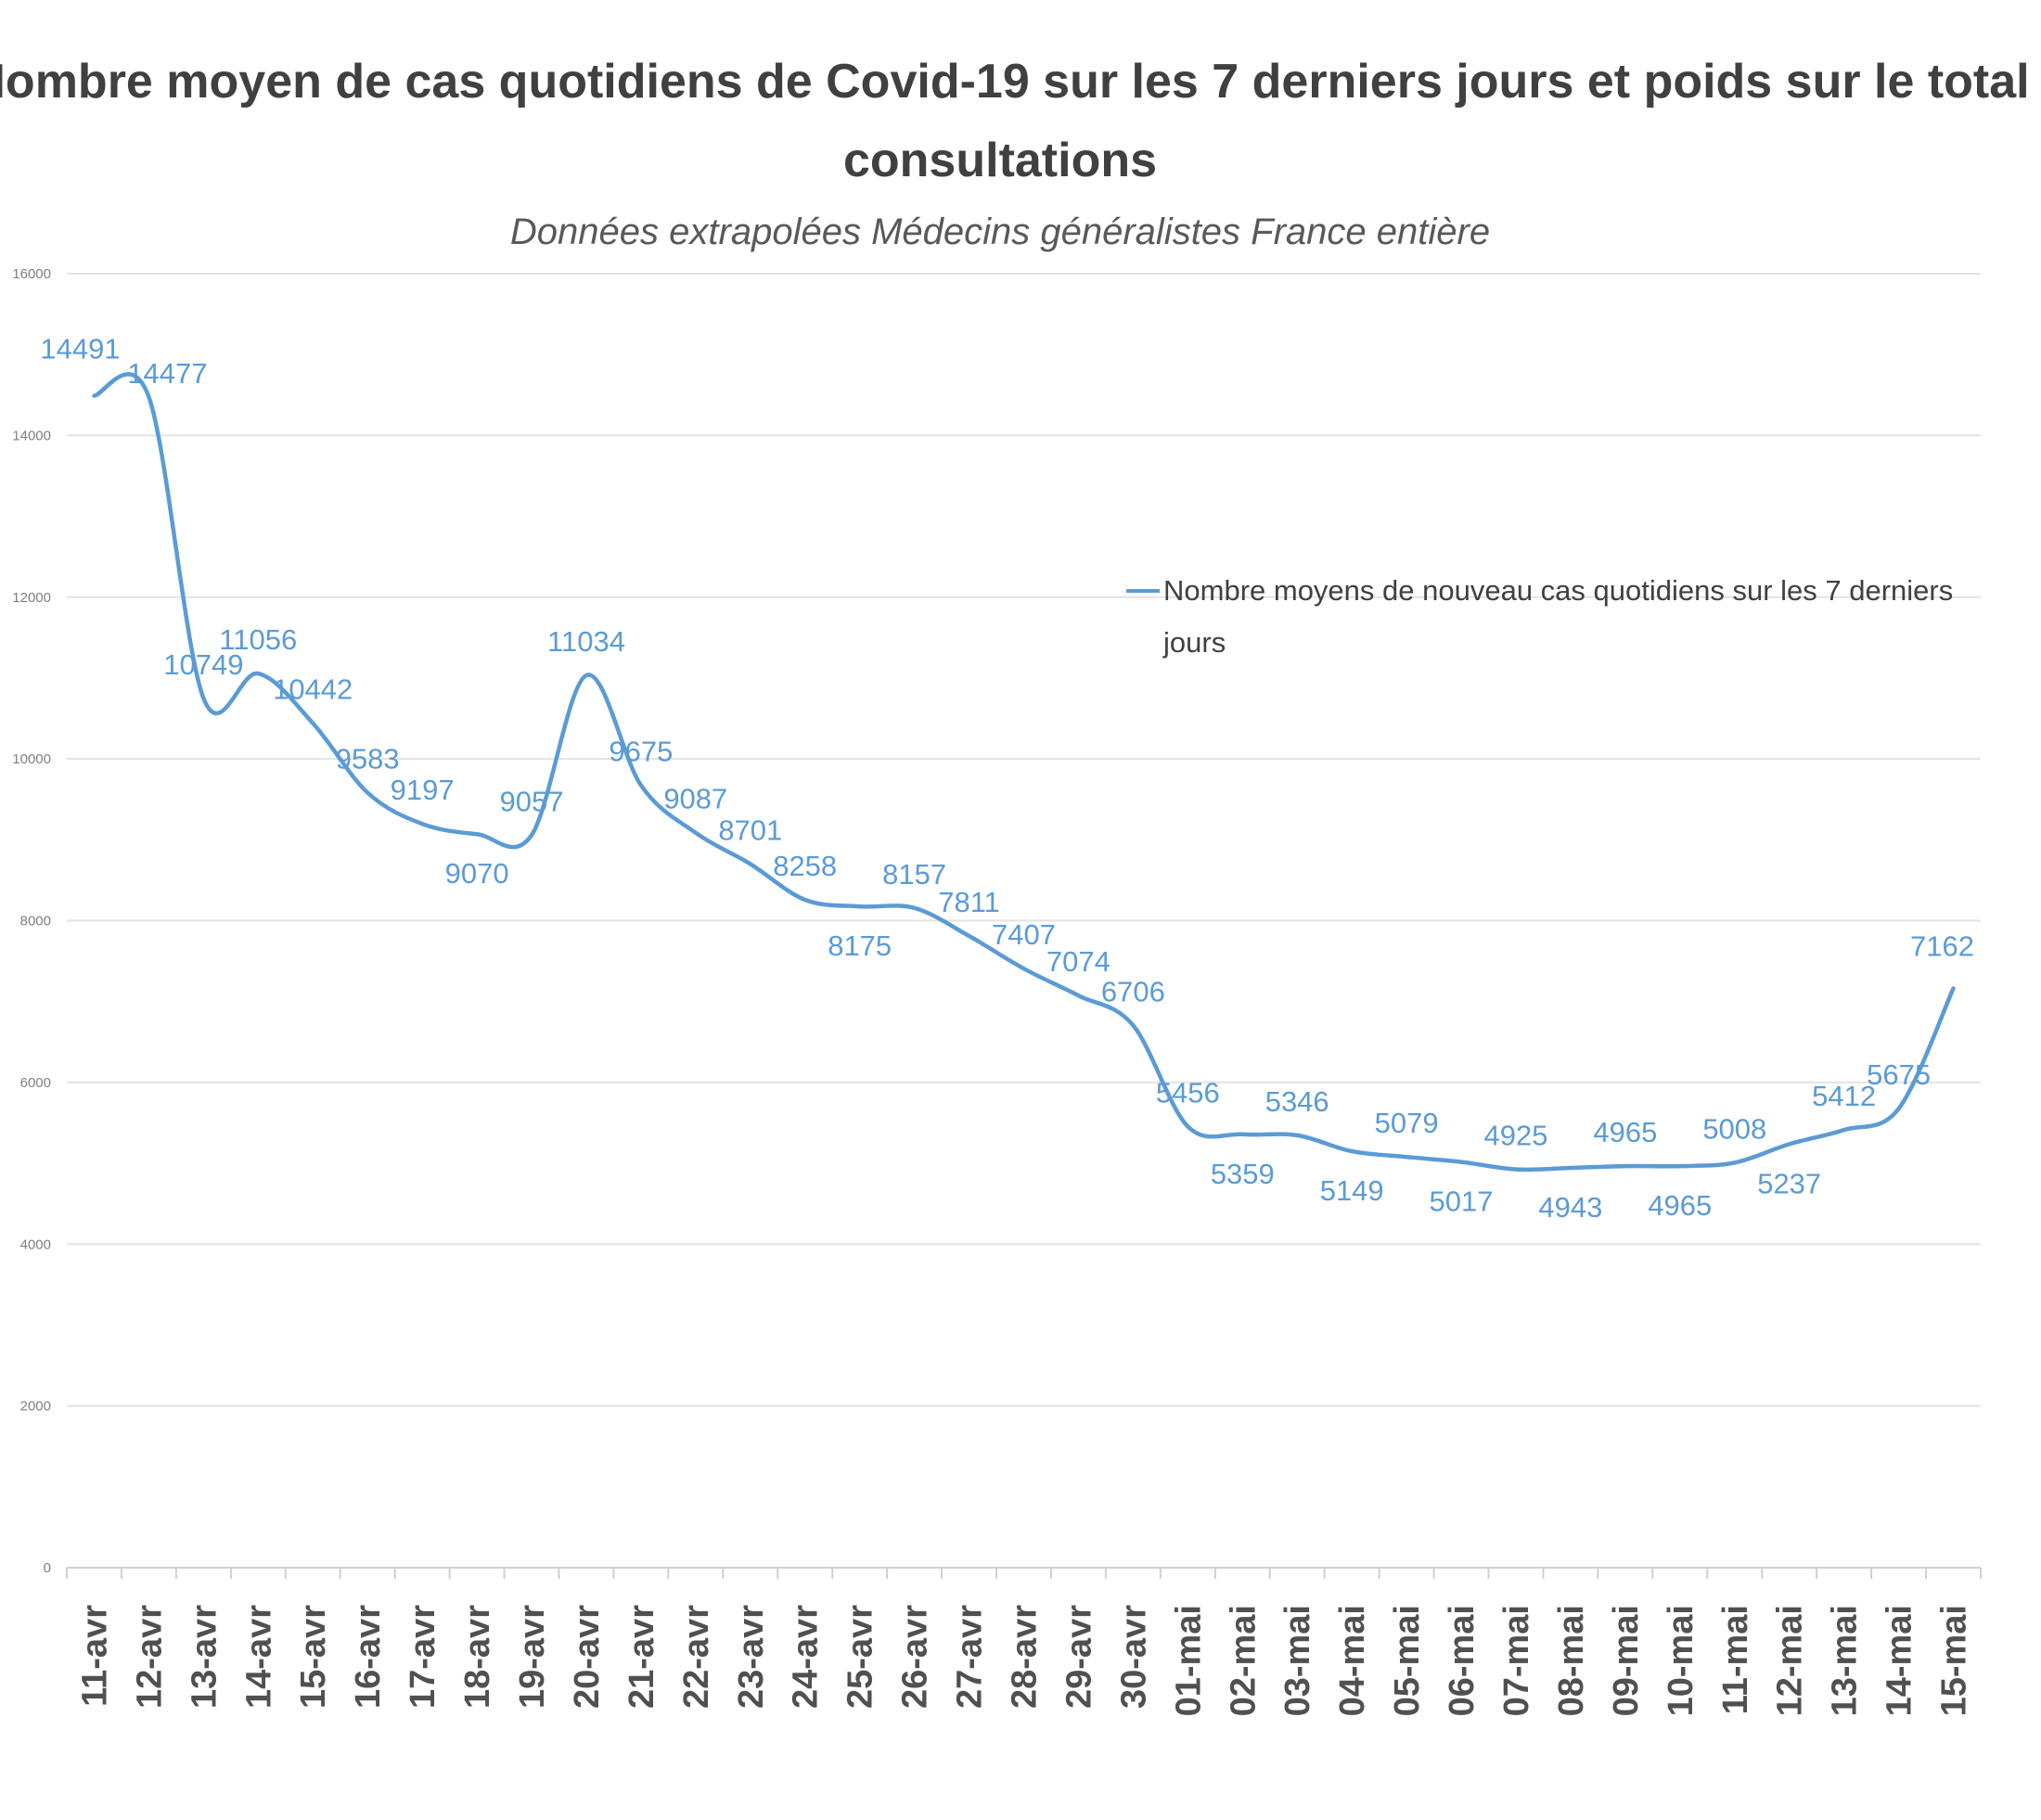 The image size is (2041, 1820). What do you see at coordinates (1188, 1660) in the screenshot?
I see `x-tick-label: 01-mai` at bounding box center [1188, 1660].